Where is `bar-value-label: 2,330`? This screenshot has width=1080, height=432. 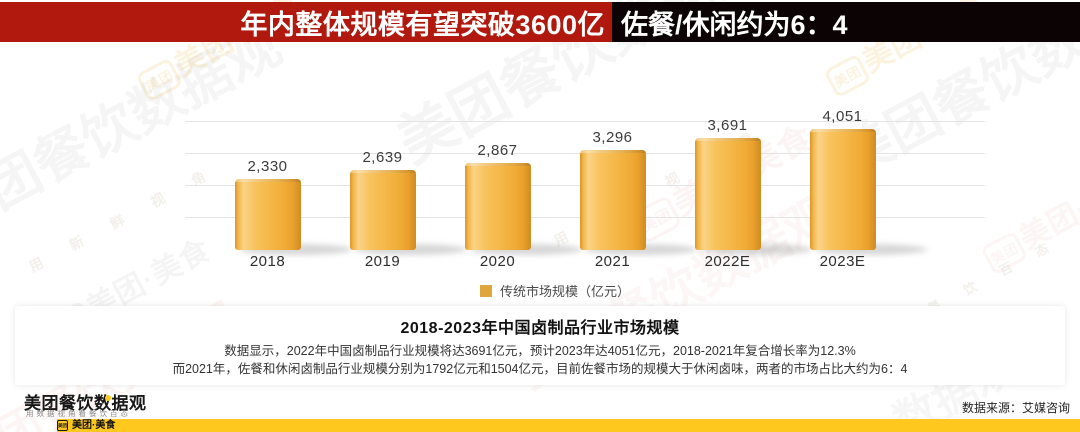 bar-value-label: 2,330 is located at coordinates (267, 166).